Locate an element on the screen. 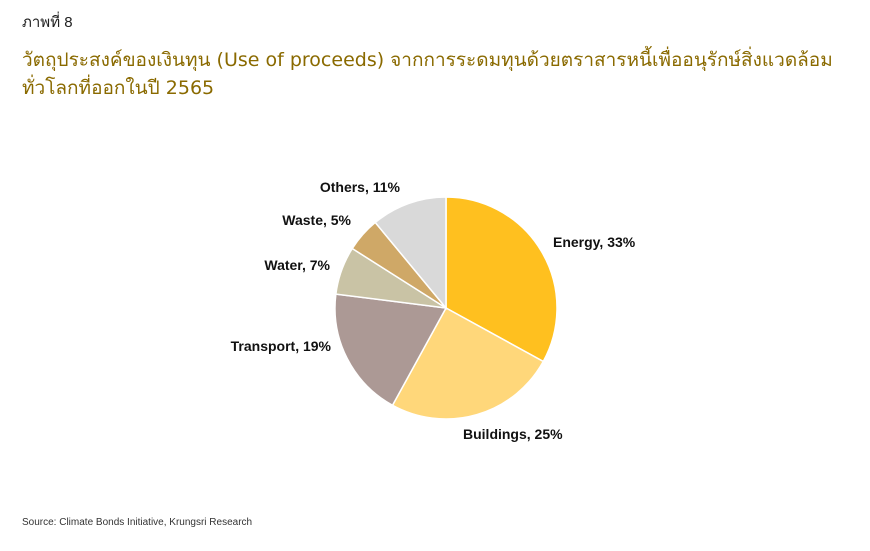 The image size is (870, 551). pie-label-others: Others, 11% is located at coordinates (360, 187).